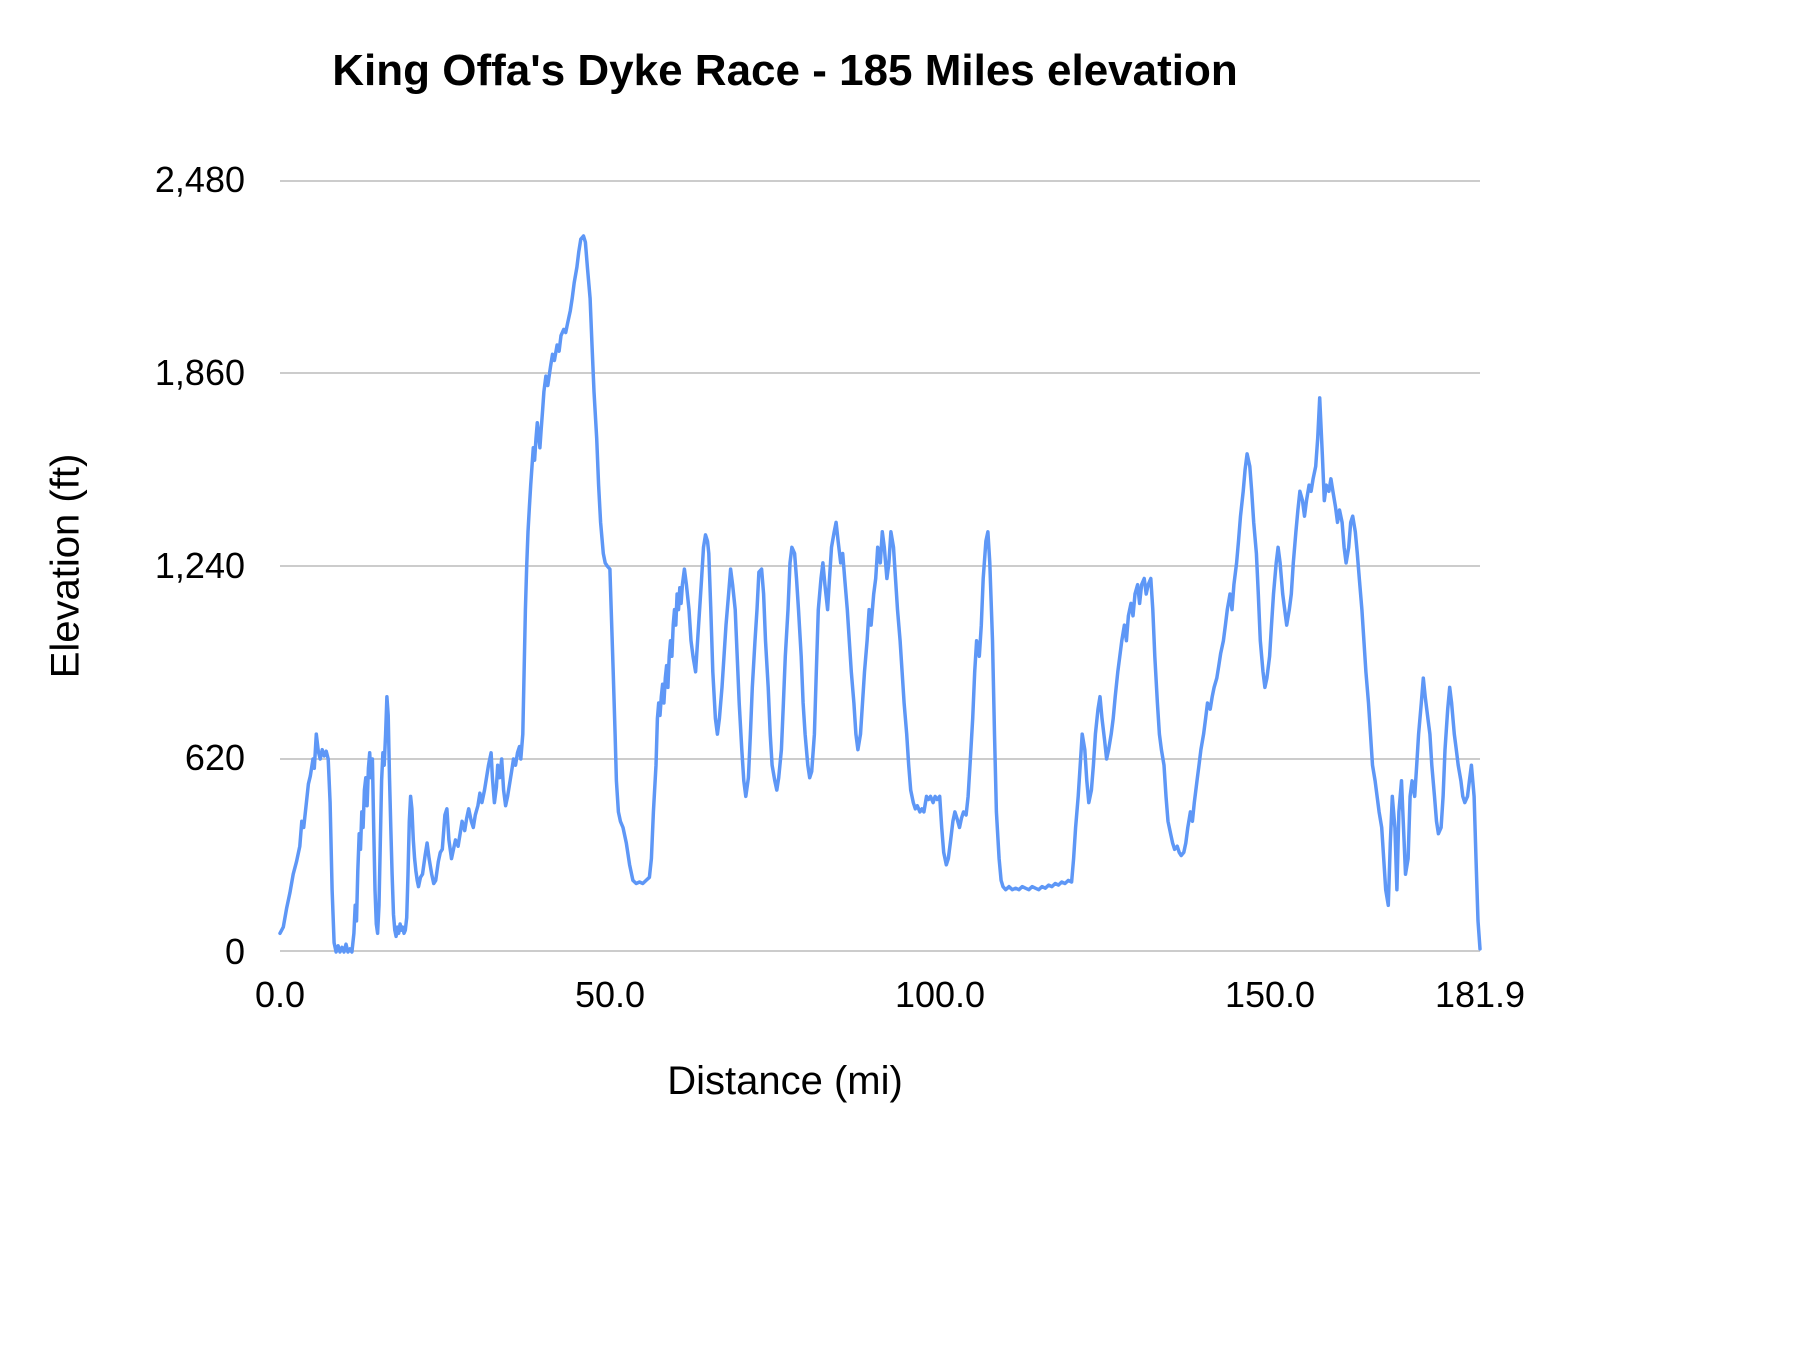 The image size is (1800, 1350). Describe the element at coordinates (280, 994) in the screenshot. I see `x-tick-label: 0.0` at that location.